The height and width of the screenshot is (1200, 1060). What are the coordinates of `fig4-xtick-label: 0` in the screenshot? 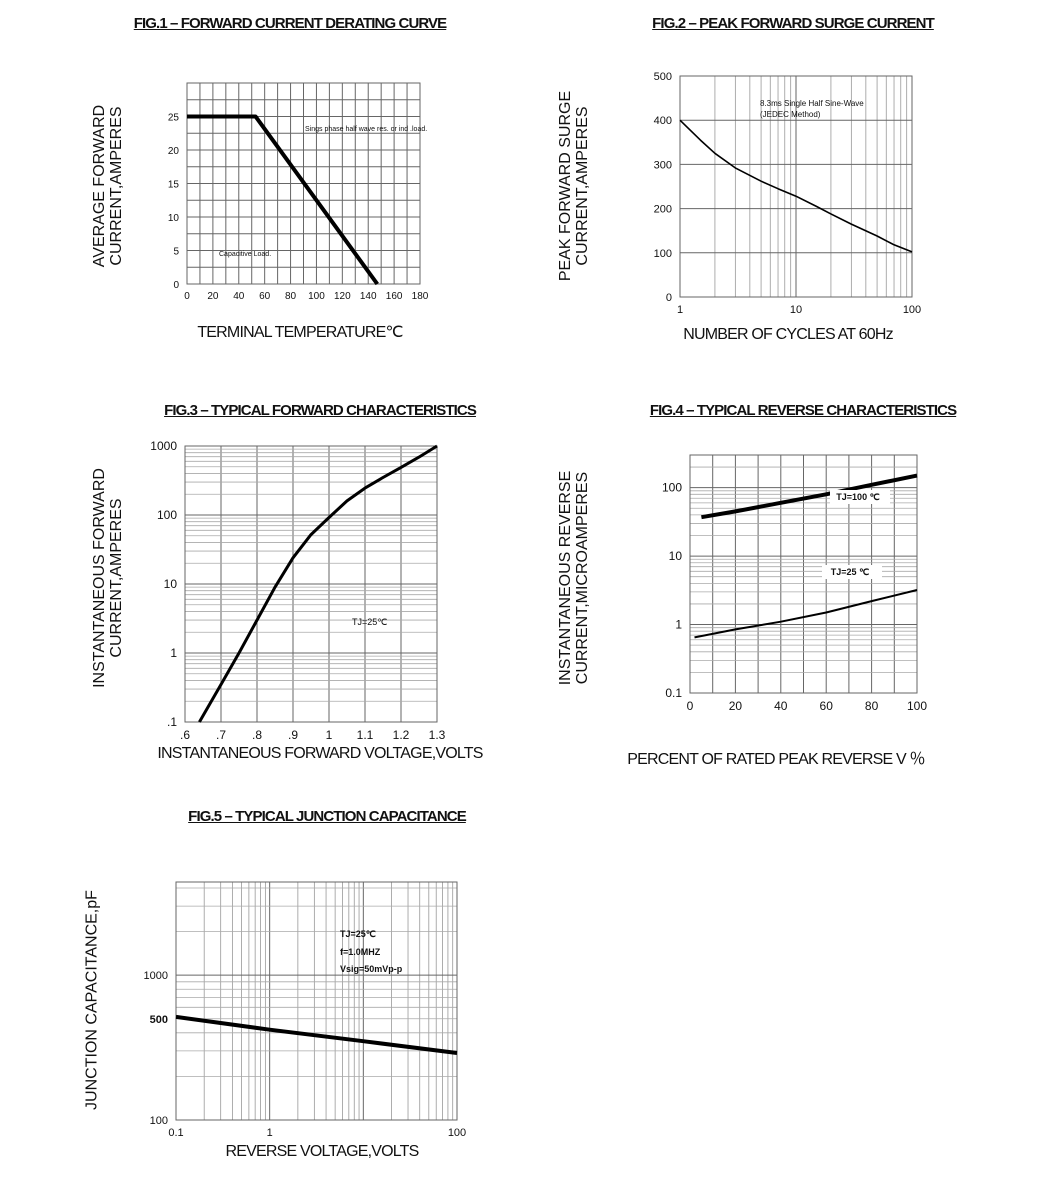 It's located at (690, 706).